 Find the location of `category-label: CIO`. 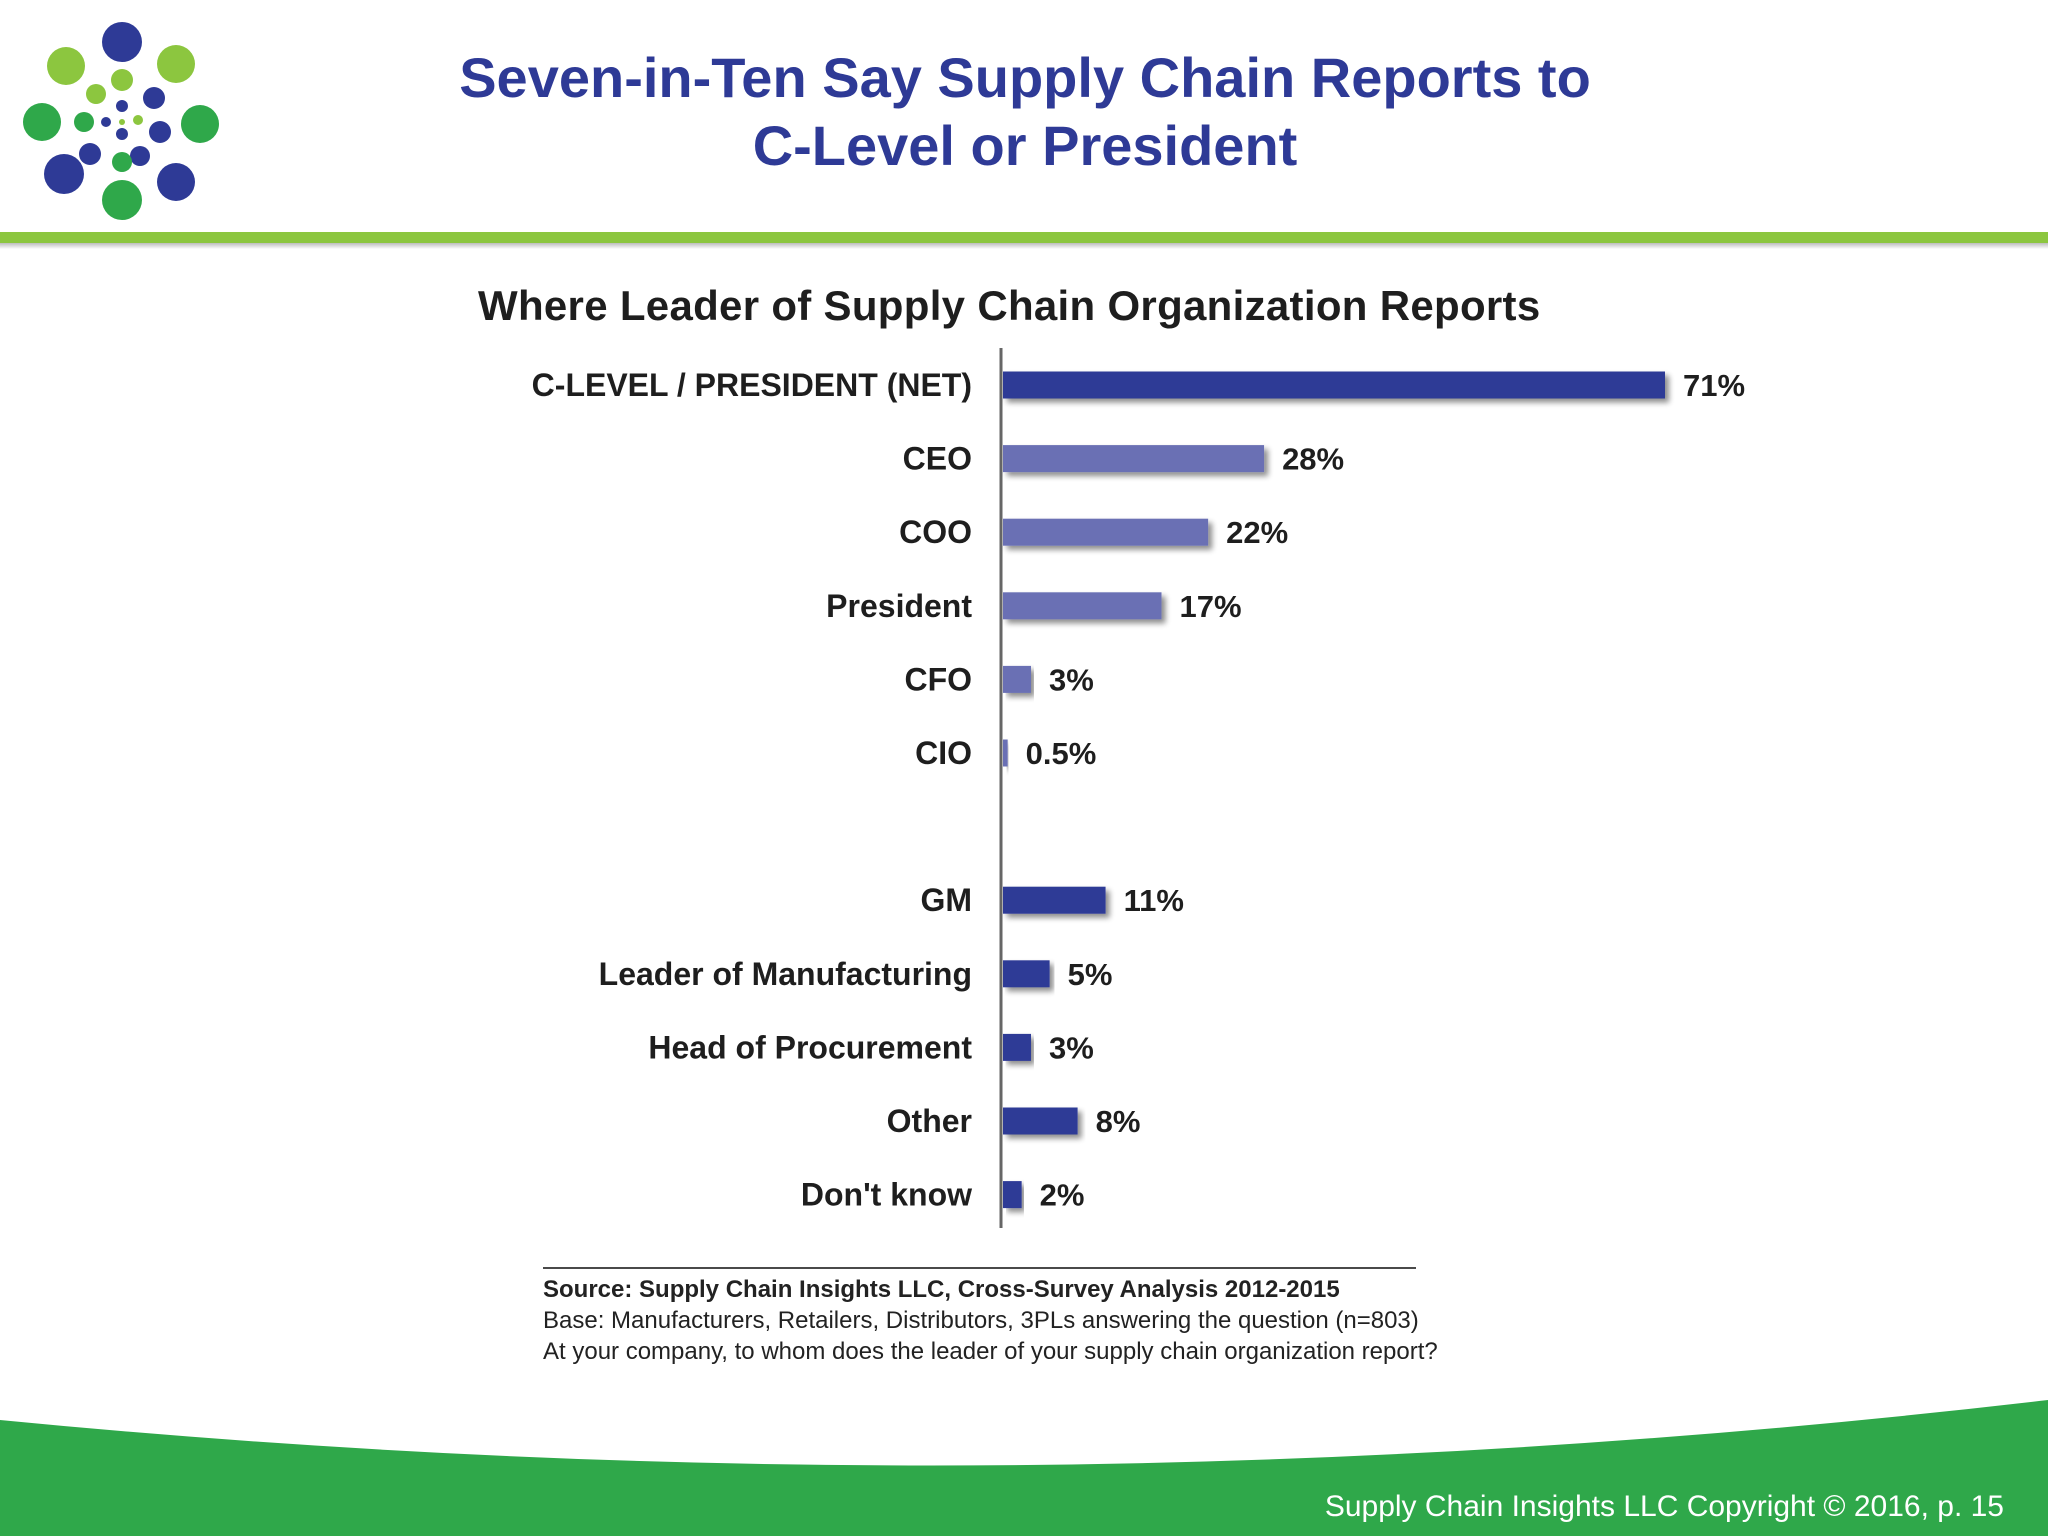

category-label: CIO is located at coordinates (943, 753).